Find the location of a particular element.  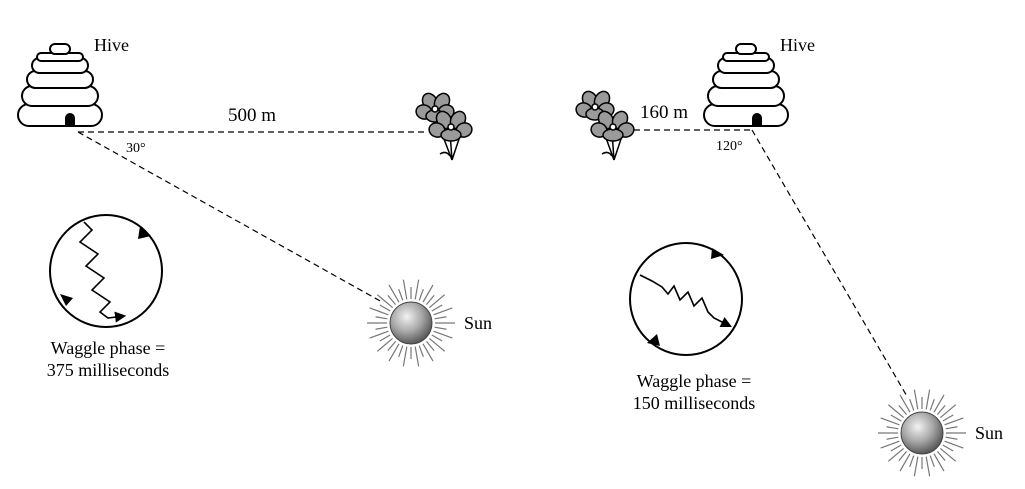

right-waggle-figure is located at coordinates (686, 299).